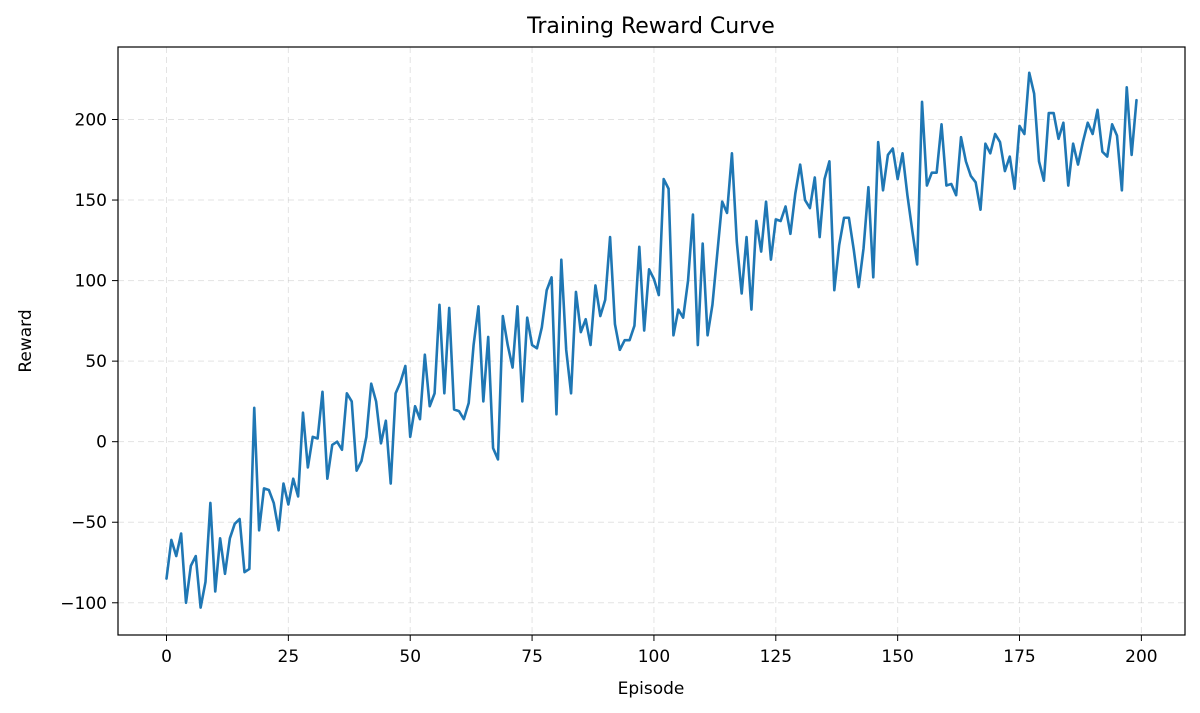  I want to click on x-axis: 0 25 50 75 100 125 150 175 200, so click(659, 651).